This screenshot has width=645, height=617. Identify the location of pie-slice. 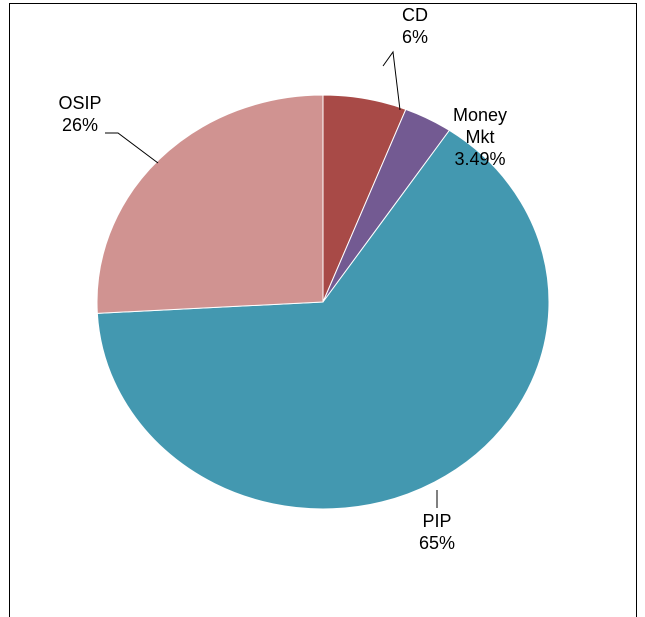
(210, 204).